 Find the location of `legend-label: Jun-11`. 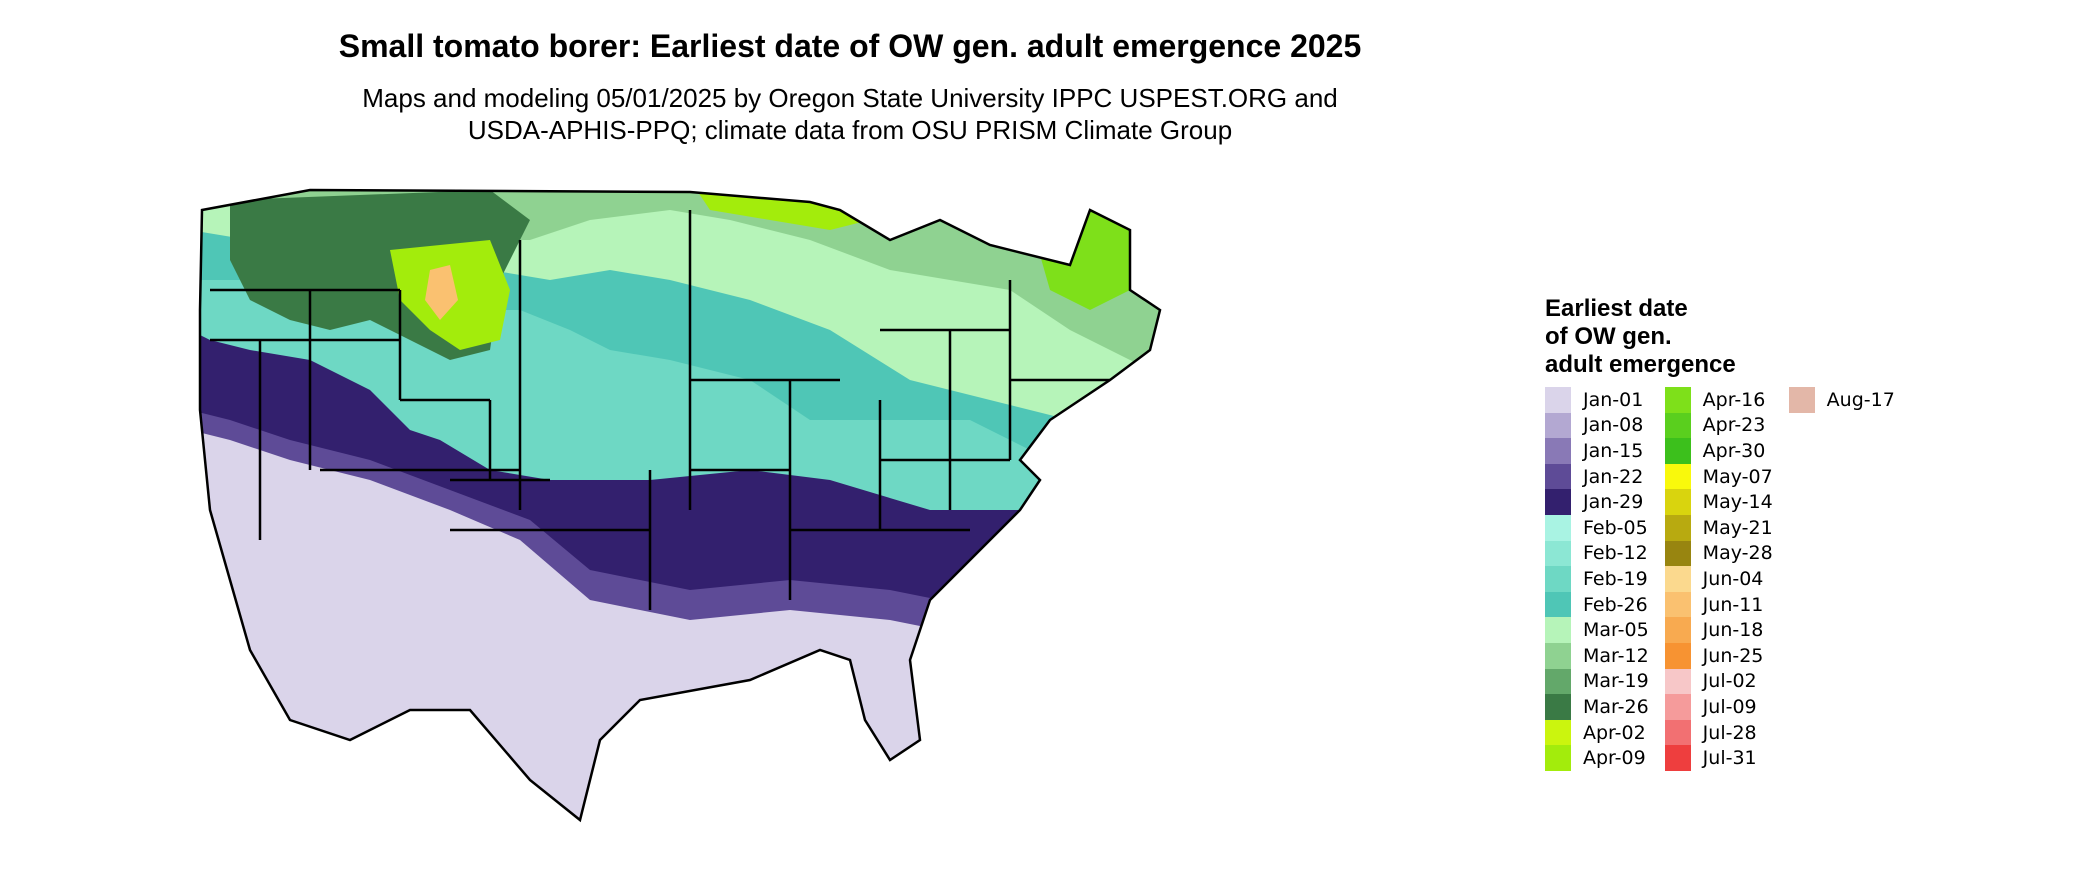

legend-label: Jun-11 is located at coordinates (1733, 604).